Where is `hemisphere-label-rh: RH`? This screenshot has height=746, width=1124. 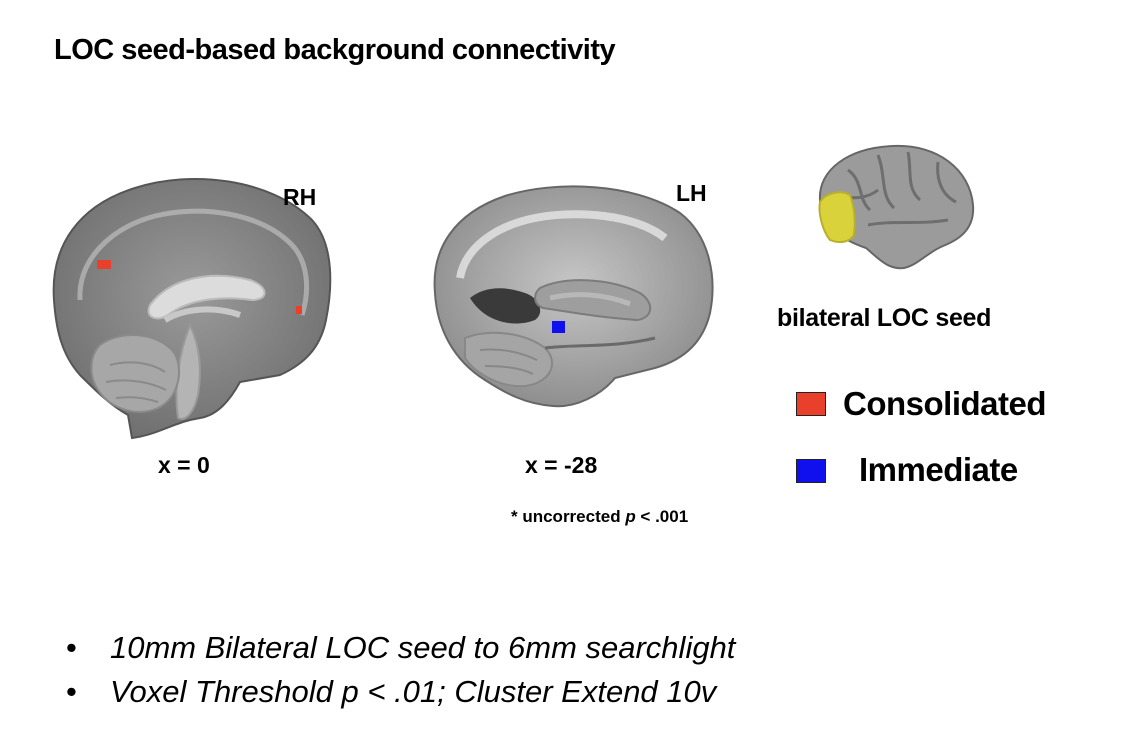
hemisphere-label-rh: RH is located at coordinates (300, 197).